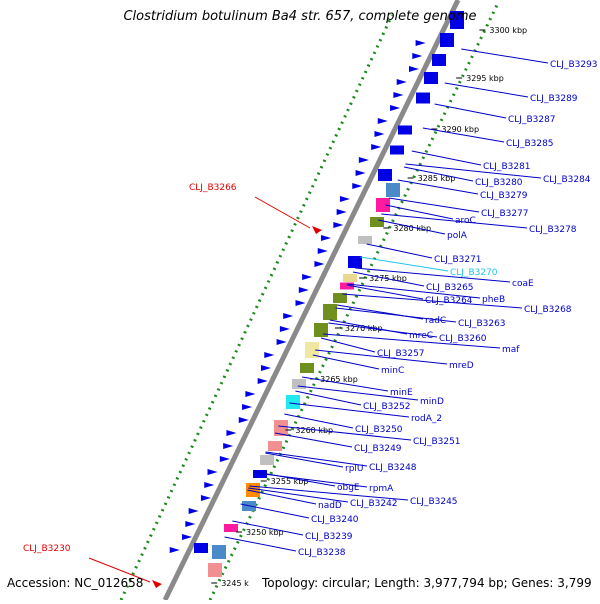  What do you see at coordinates (401, 354) in the screenshot?
I see `gene-label-CLJ_B3257: CLJ_B3257` at bounding box center [401, 354].